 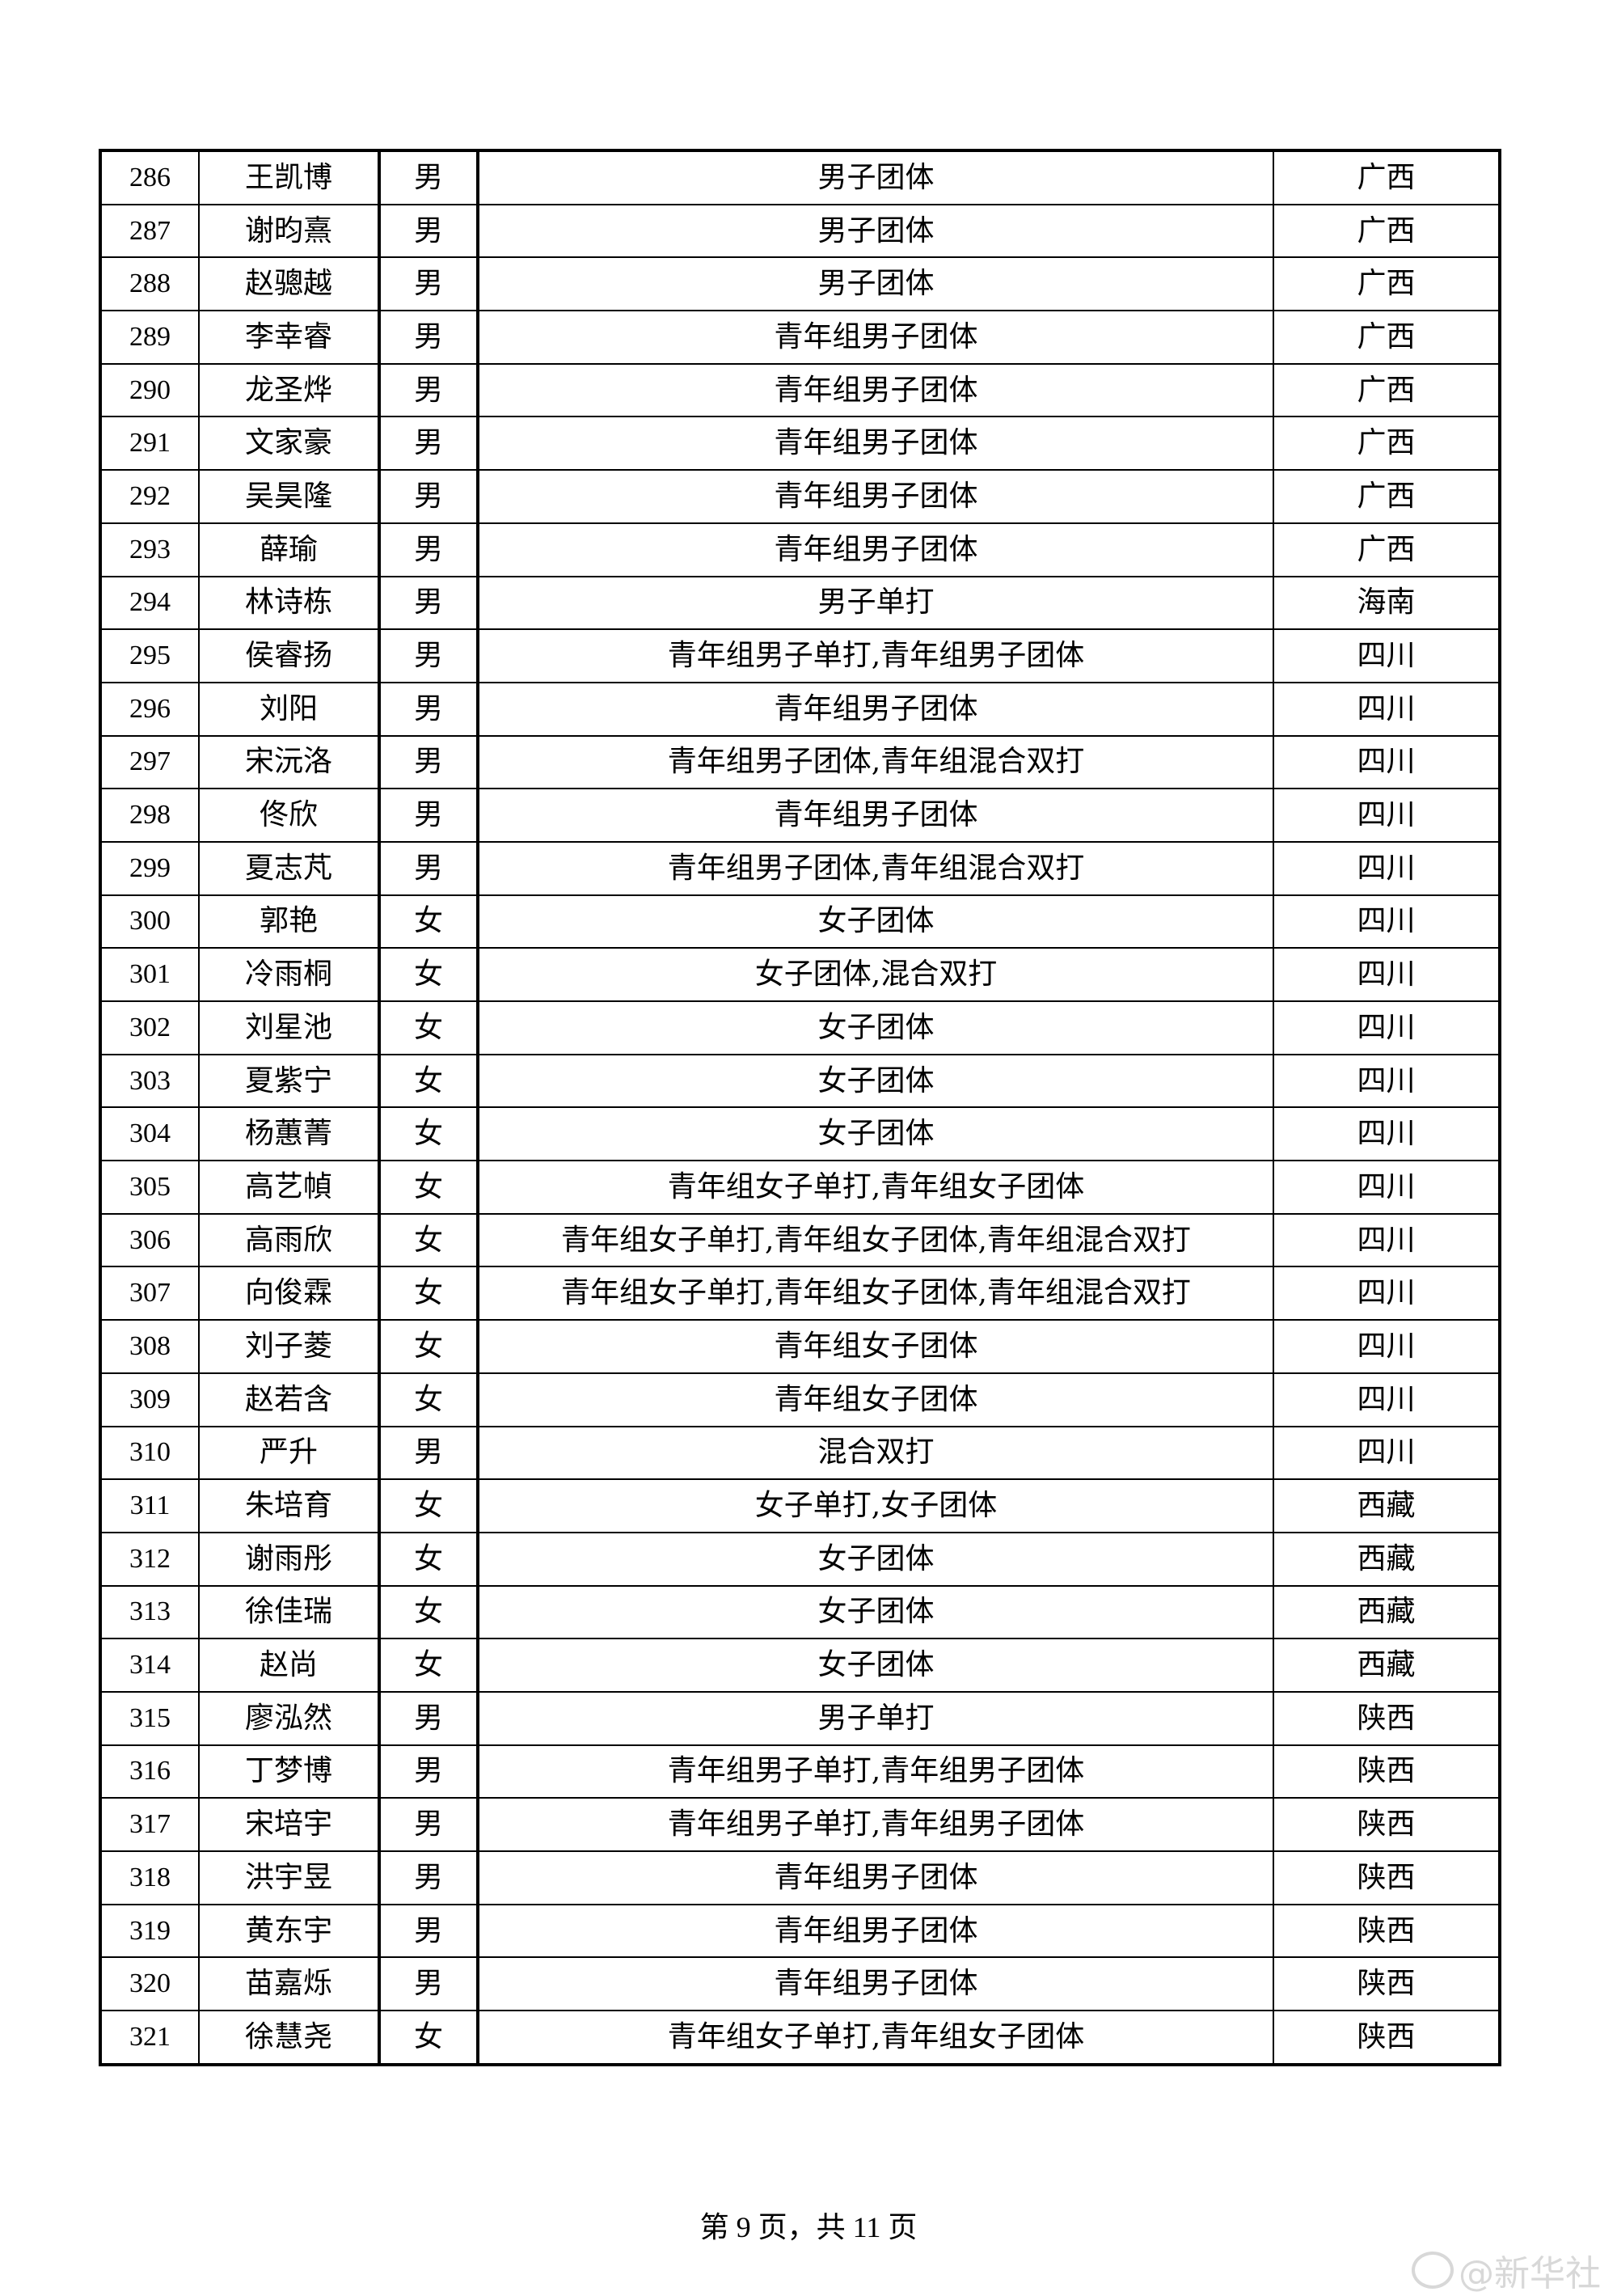 I want to click on row-number-cell: 316, so click(x=149, y=1771).